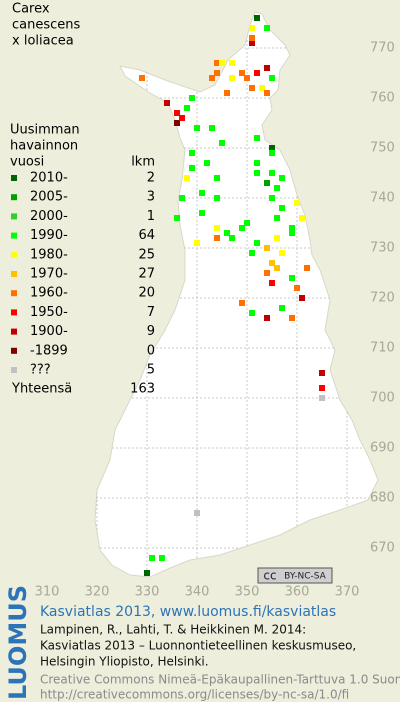 Image resolution: width=400 pixels, height=702 pixels. Describe the element at coordinates (49, 178) in the screenshot. I see `legend-label: 2010-` at that location.